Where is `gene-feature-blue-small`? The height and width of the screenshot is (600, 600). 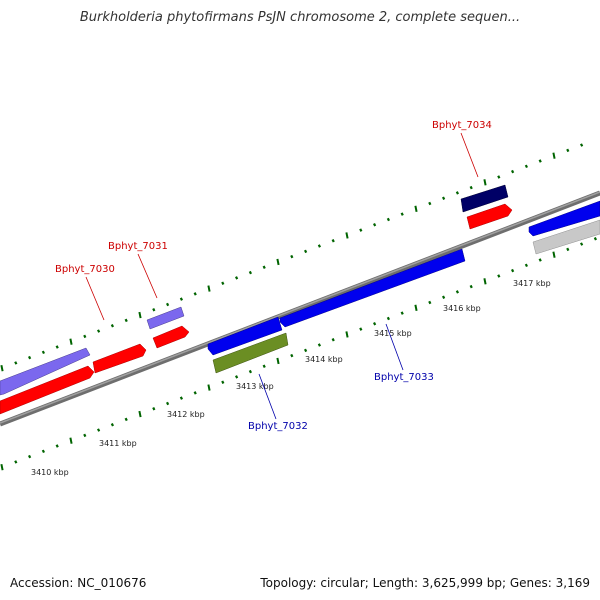
gene-feature-blue-small is located at coordinates (245, 336).